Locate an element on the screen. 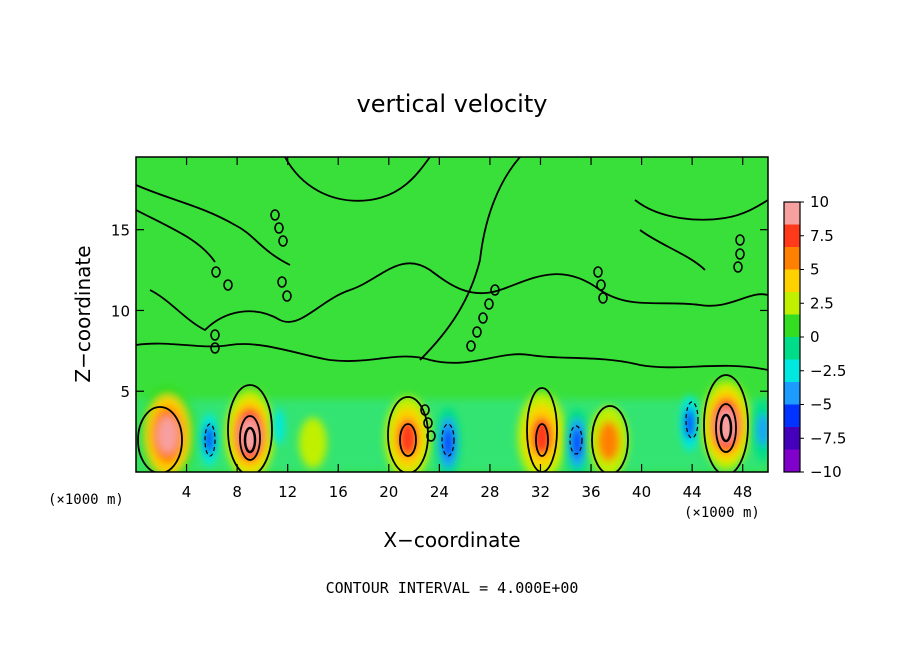 This screenshot has width=904, height=658. colorbar-tick-label: −7.5 is located at coordinates (828, 438).